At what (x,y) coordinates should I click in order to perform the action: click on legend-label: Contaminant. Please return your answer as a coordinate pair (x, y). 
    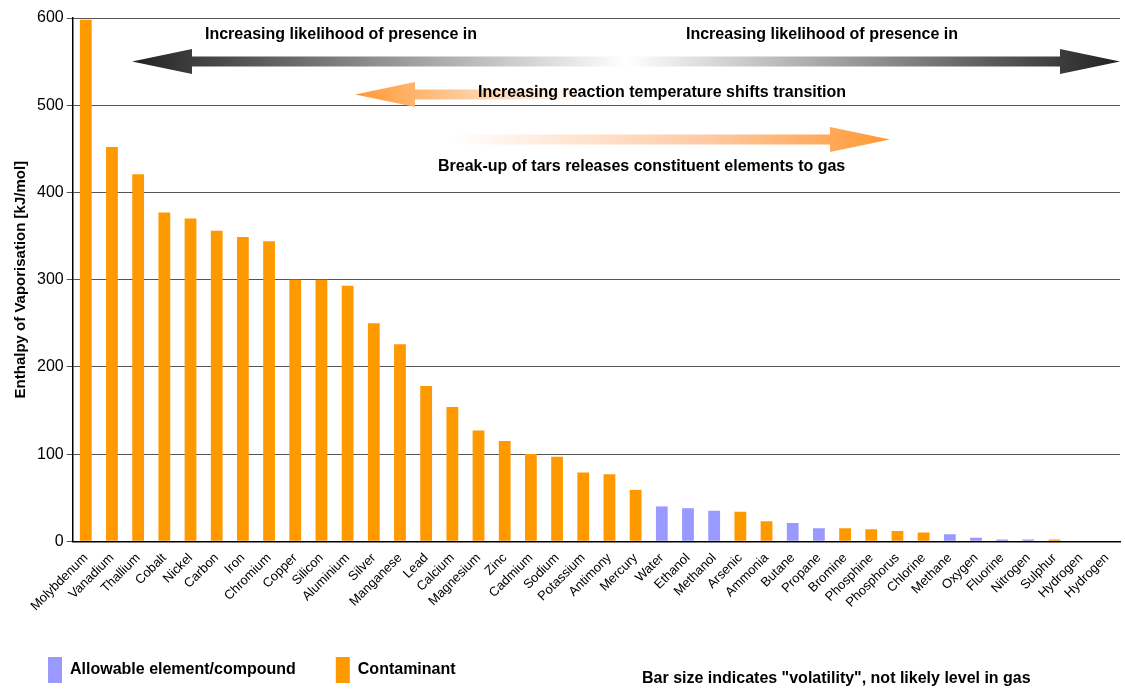
    Looking at the image, I should click on (407, 669).